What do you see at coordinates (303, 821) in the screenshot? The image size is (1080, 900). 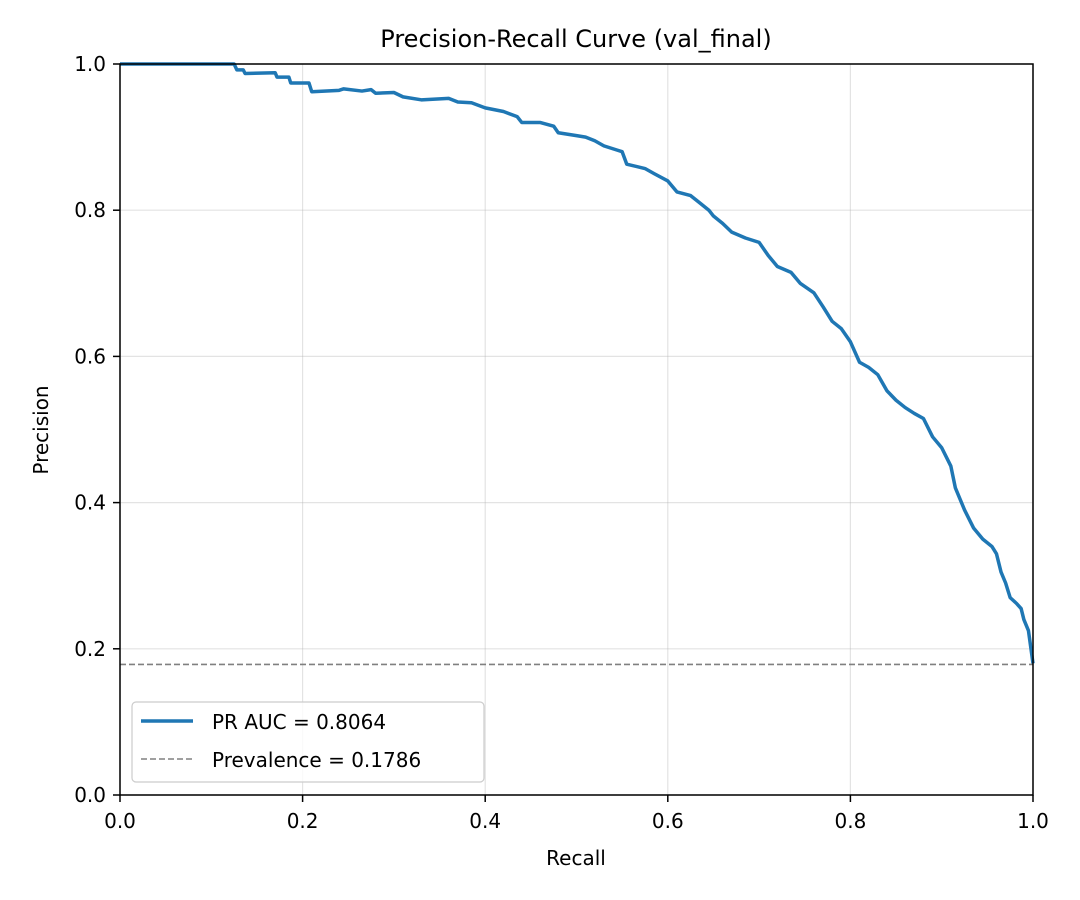 I see `x-tick-label: 0.2` at bounding box center [303, 821].